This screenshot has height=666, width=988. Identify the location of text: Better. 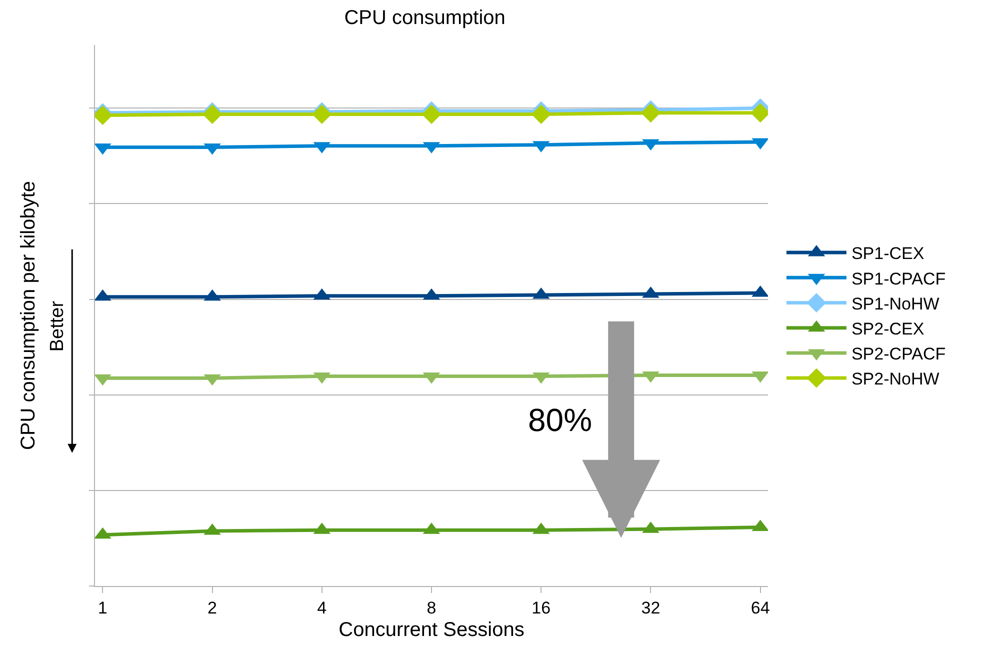
(57, 326).